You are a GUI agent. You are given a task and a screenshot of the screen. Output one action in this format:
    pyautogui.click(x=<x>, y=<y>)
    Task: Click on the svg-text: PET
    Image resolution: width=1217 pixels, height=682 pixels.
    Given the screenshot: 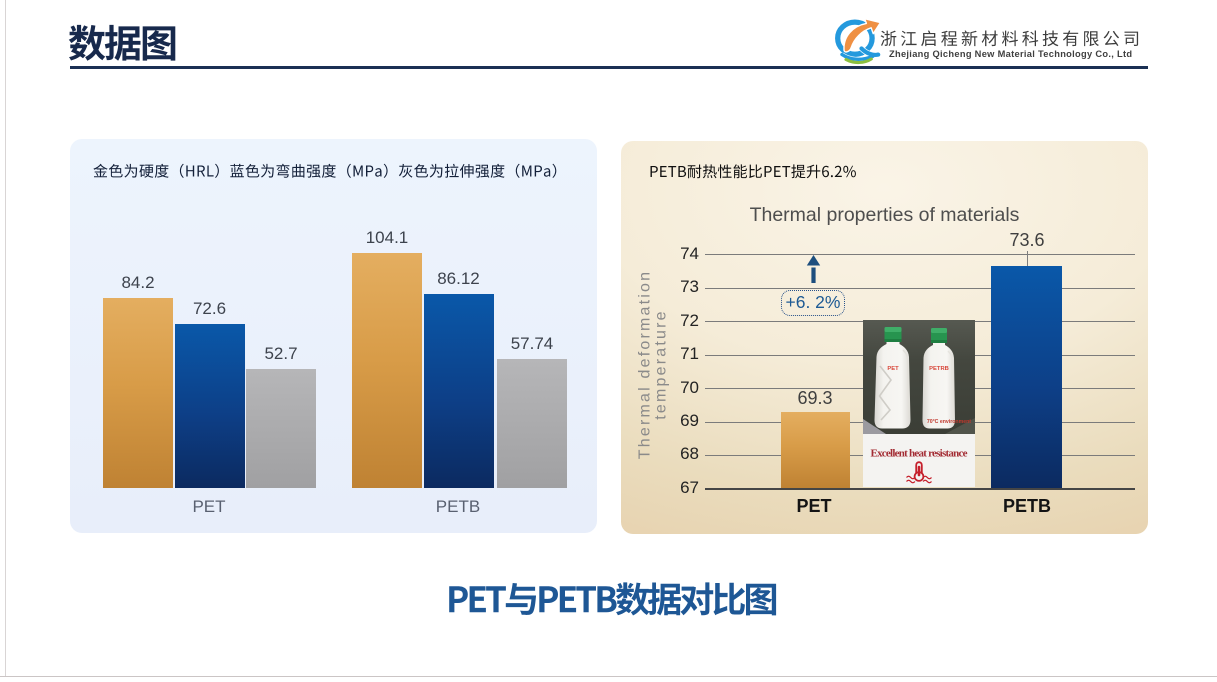 What is the action you would take?
    pyautogui.click(x=893, y=369)
    